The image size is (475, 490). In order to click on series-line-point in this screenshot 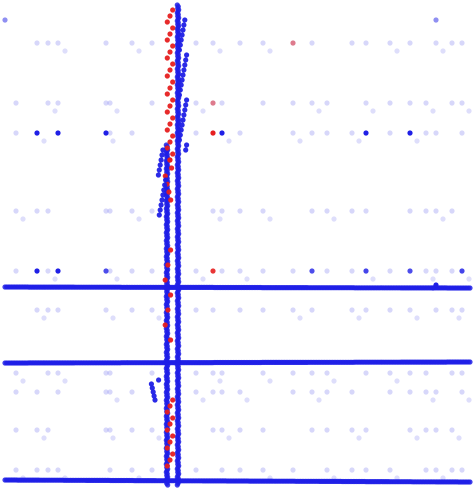, I will do `click(177, 485)`.